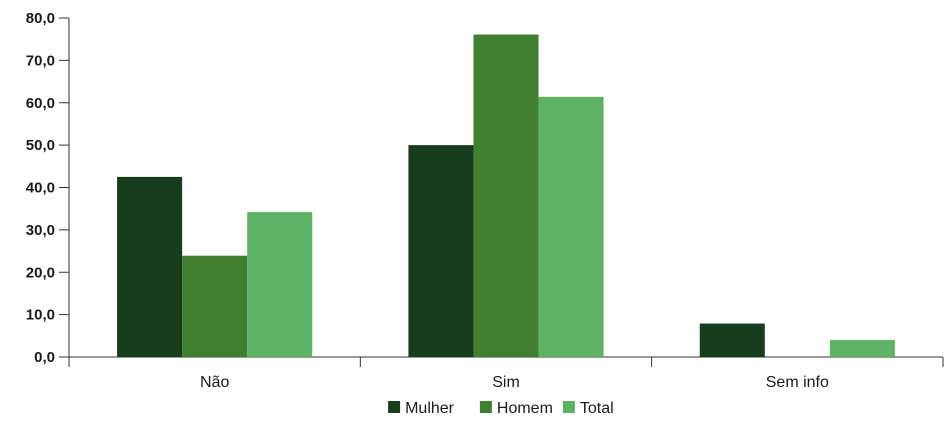 This screenshot has width=946, height=424. What do you see at coordinates (525, 408) in the screenshot?
I see `legend-label-homem: Homem` at bounding box center [525, 408].